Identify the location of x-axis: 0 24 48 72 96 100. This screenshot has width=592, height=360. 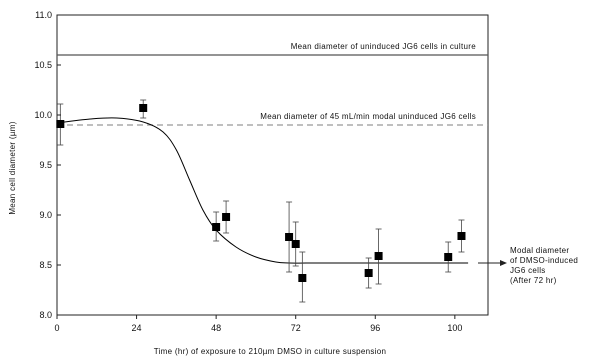
(258, 324).